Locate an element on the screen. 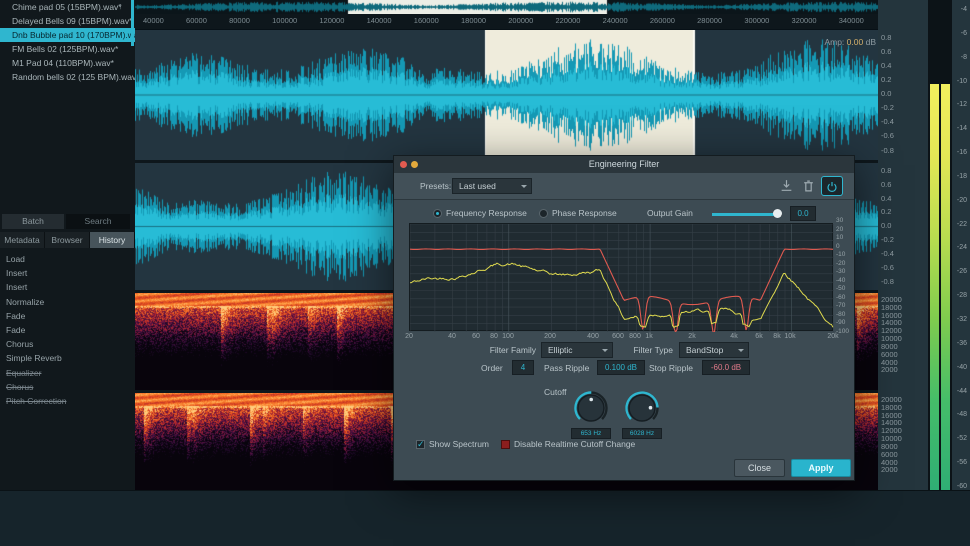 The height and width of the screenshot is (546, 970). filter-family-dropdown: Elliptic is located at coordinates (577, 350).